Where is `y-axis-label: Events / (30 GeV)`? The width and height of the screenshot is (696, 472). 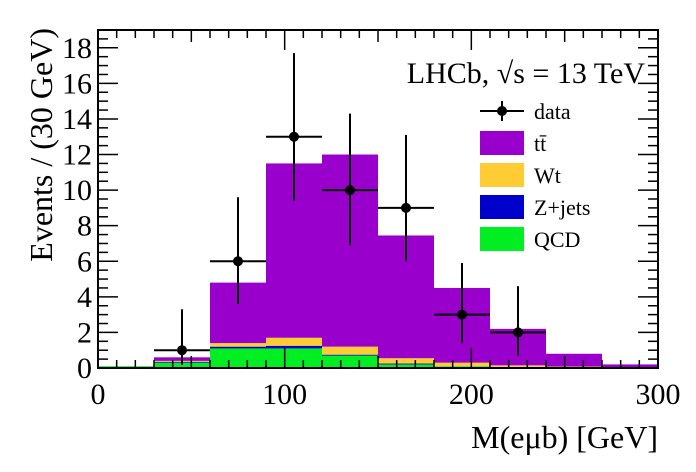
y-axis-label: Events / (30 GeV) is located at coordinates (41, 145).